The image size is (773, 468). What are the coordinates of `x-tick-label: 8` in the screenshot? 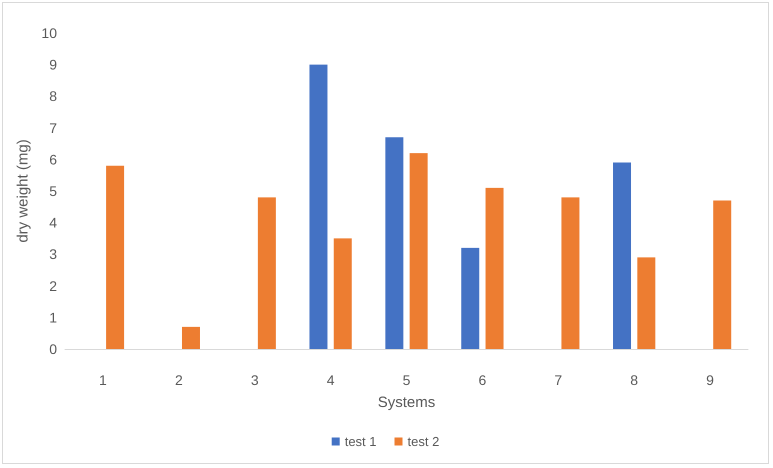 It's located at (634, 380).